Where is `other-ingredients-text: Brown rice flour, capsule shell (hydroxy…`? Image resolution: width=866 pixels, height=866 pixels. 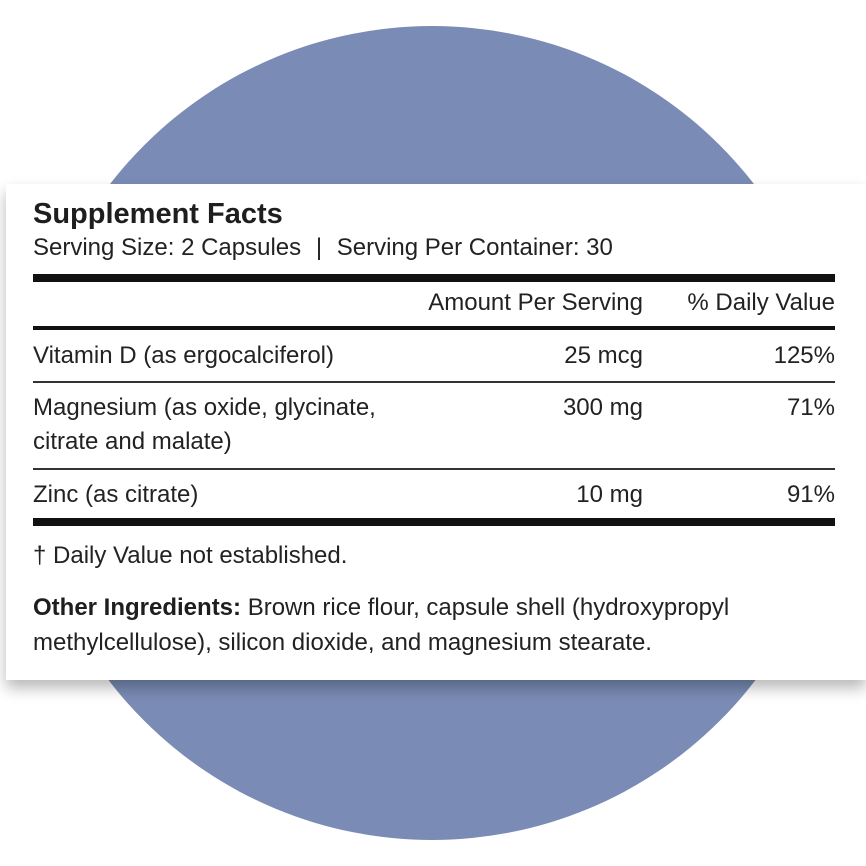 other-ingredients-text: Brown rice flour, capsule shell (hydroxy… is located at coordinates (381, 625).